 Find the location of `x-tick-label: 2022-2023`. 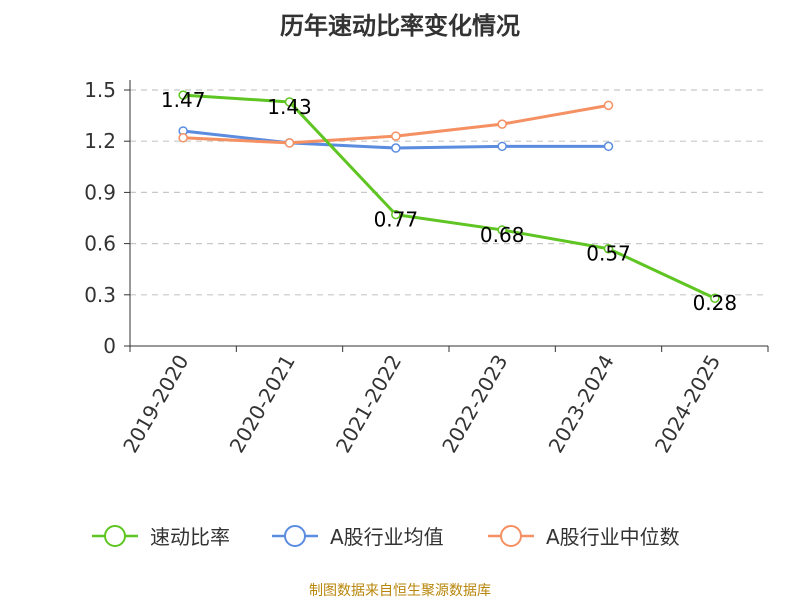

x-tick-label: 2022-2023 is located at coordinates (474, 403).